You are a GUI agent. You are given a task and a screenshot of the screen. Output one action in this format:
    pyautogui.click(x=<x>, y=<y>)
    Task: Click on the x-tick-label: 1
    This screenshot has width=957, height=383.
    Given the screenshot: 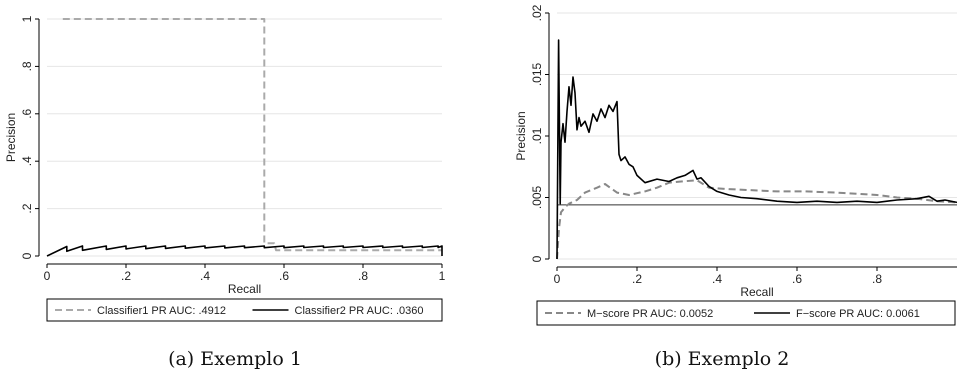 What is the action you would take?
    pyautogui.click(x=442, y=276)
    